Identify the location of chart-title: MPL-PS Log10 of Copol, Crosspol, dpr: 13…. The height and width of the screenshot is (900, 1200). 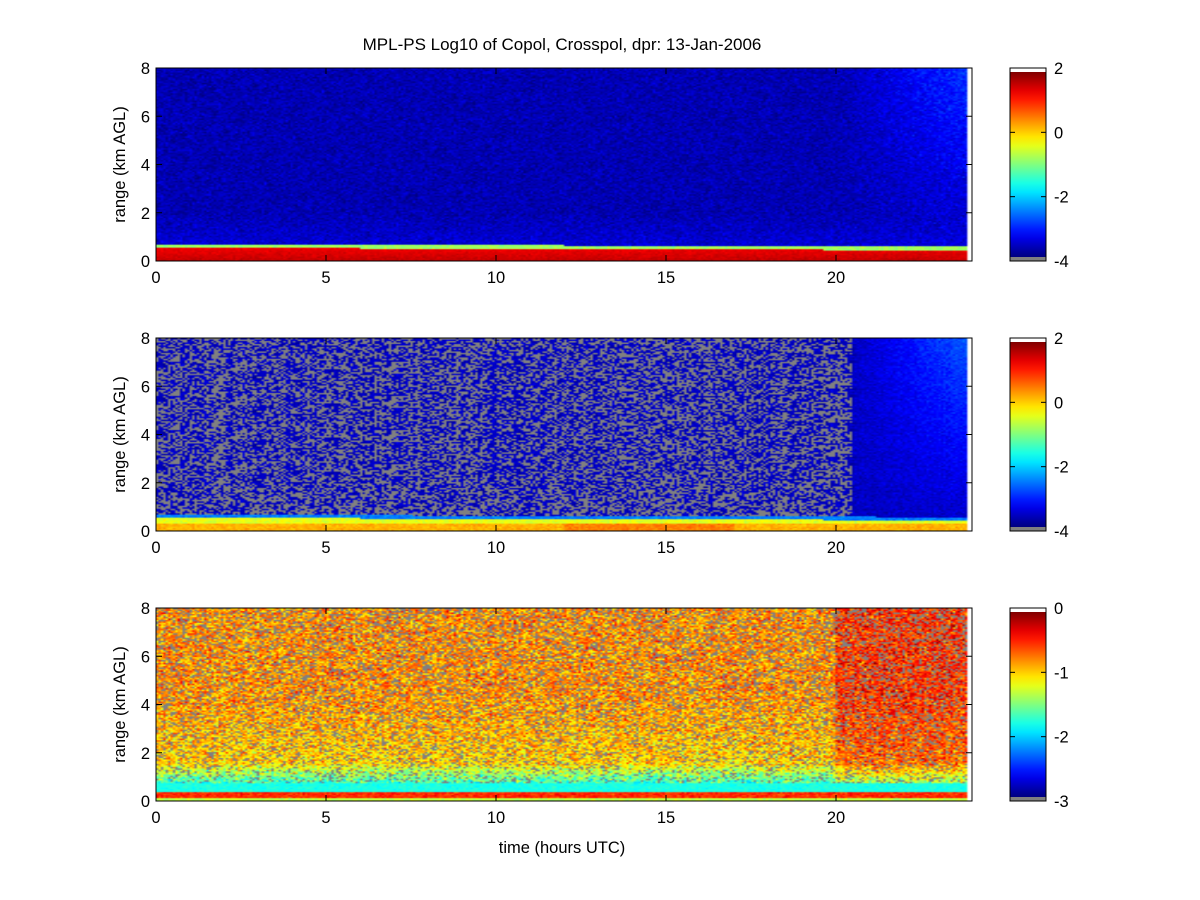
(562, 44).